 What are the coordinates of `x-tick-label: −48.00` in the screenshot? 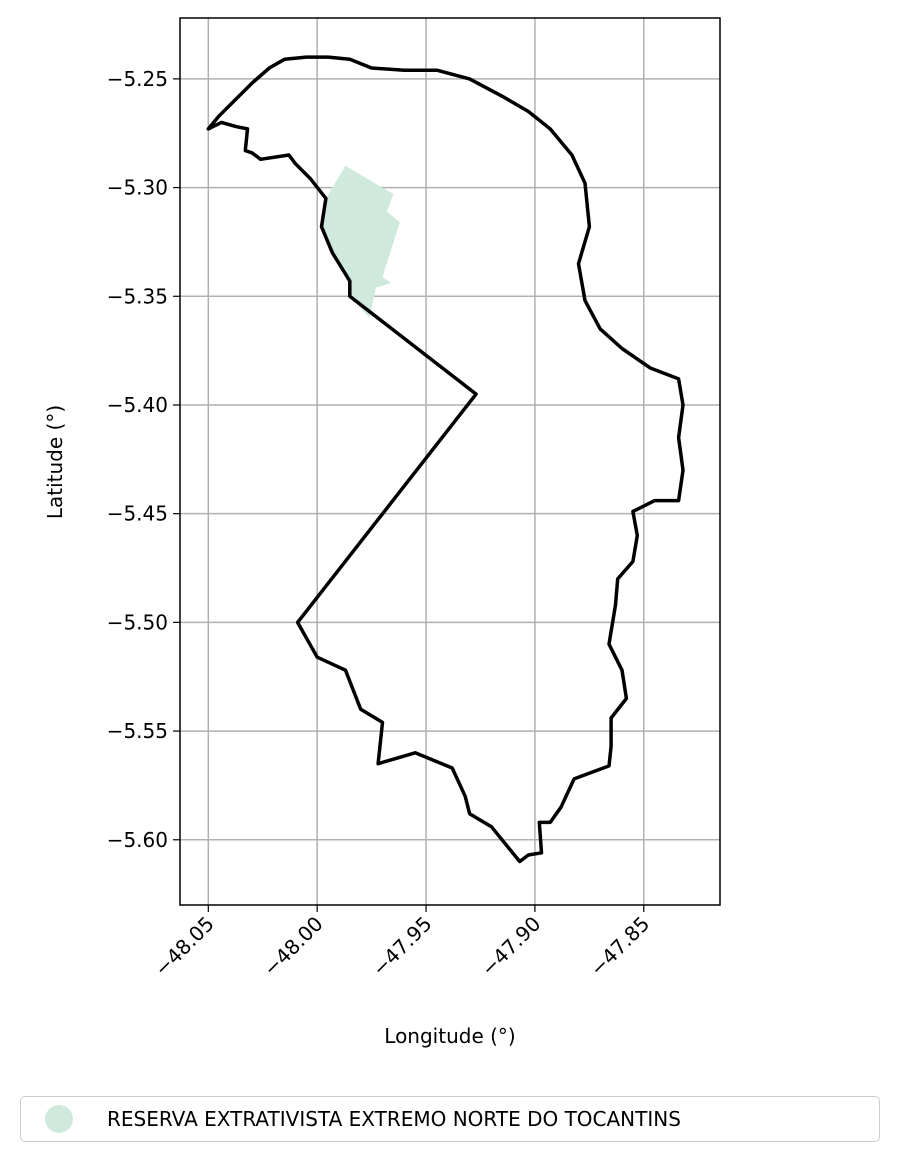 It's located at (292, 946).